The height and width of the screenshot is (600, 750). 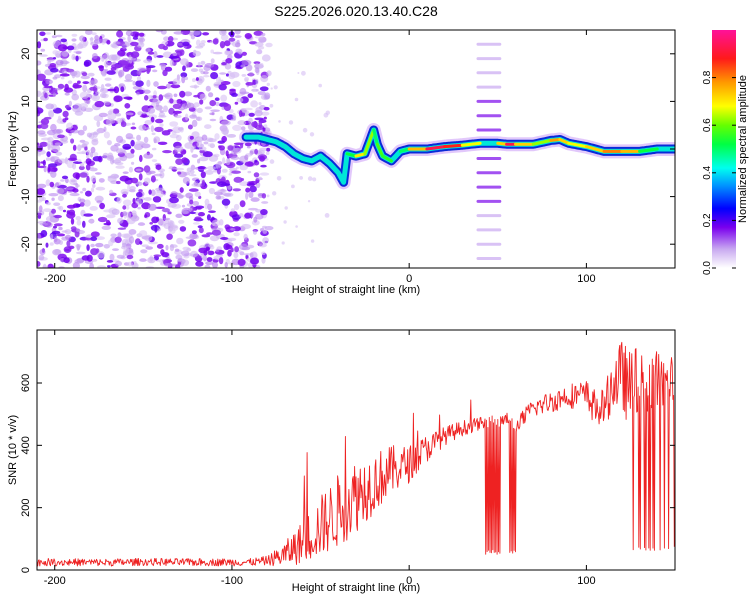 What do you see at coordinates (707, 172) in the screenshot?
I see `colorbar-tick-label: 0.4` at bounding box center [707, 172].